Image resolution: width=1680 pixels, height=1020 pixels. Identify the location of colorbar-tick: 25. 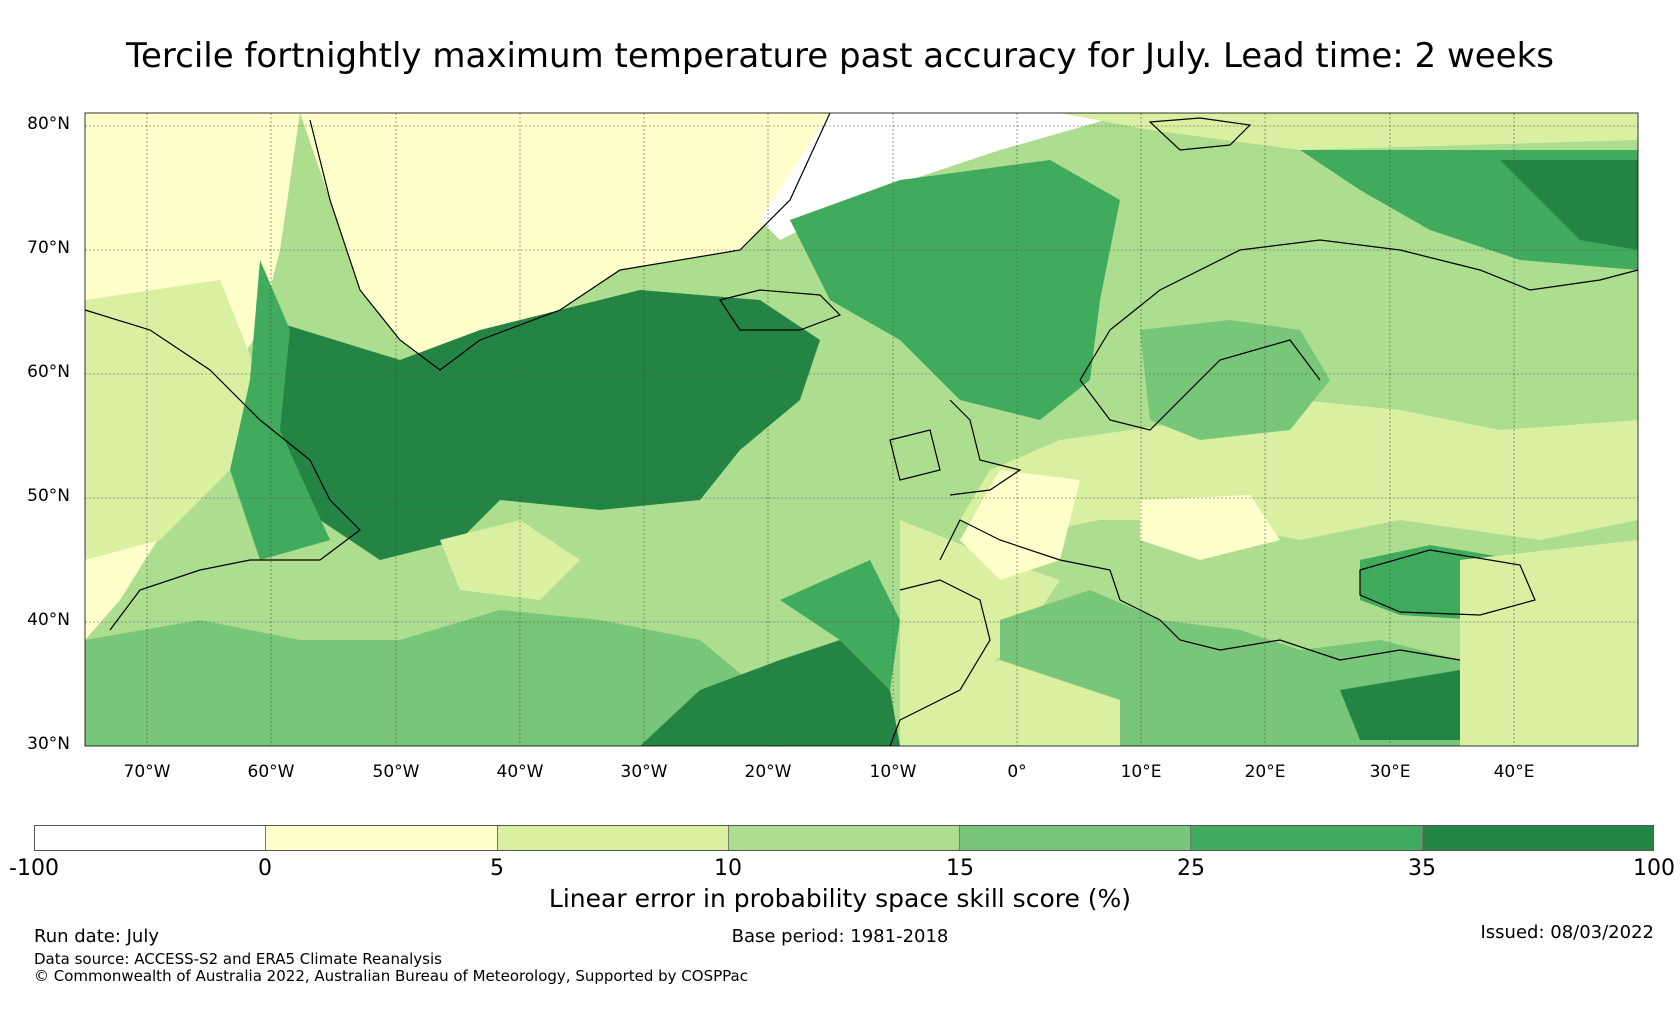
(1191, 868).